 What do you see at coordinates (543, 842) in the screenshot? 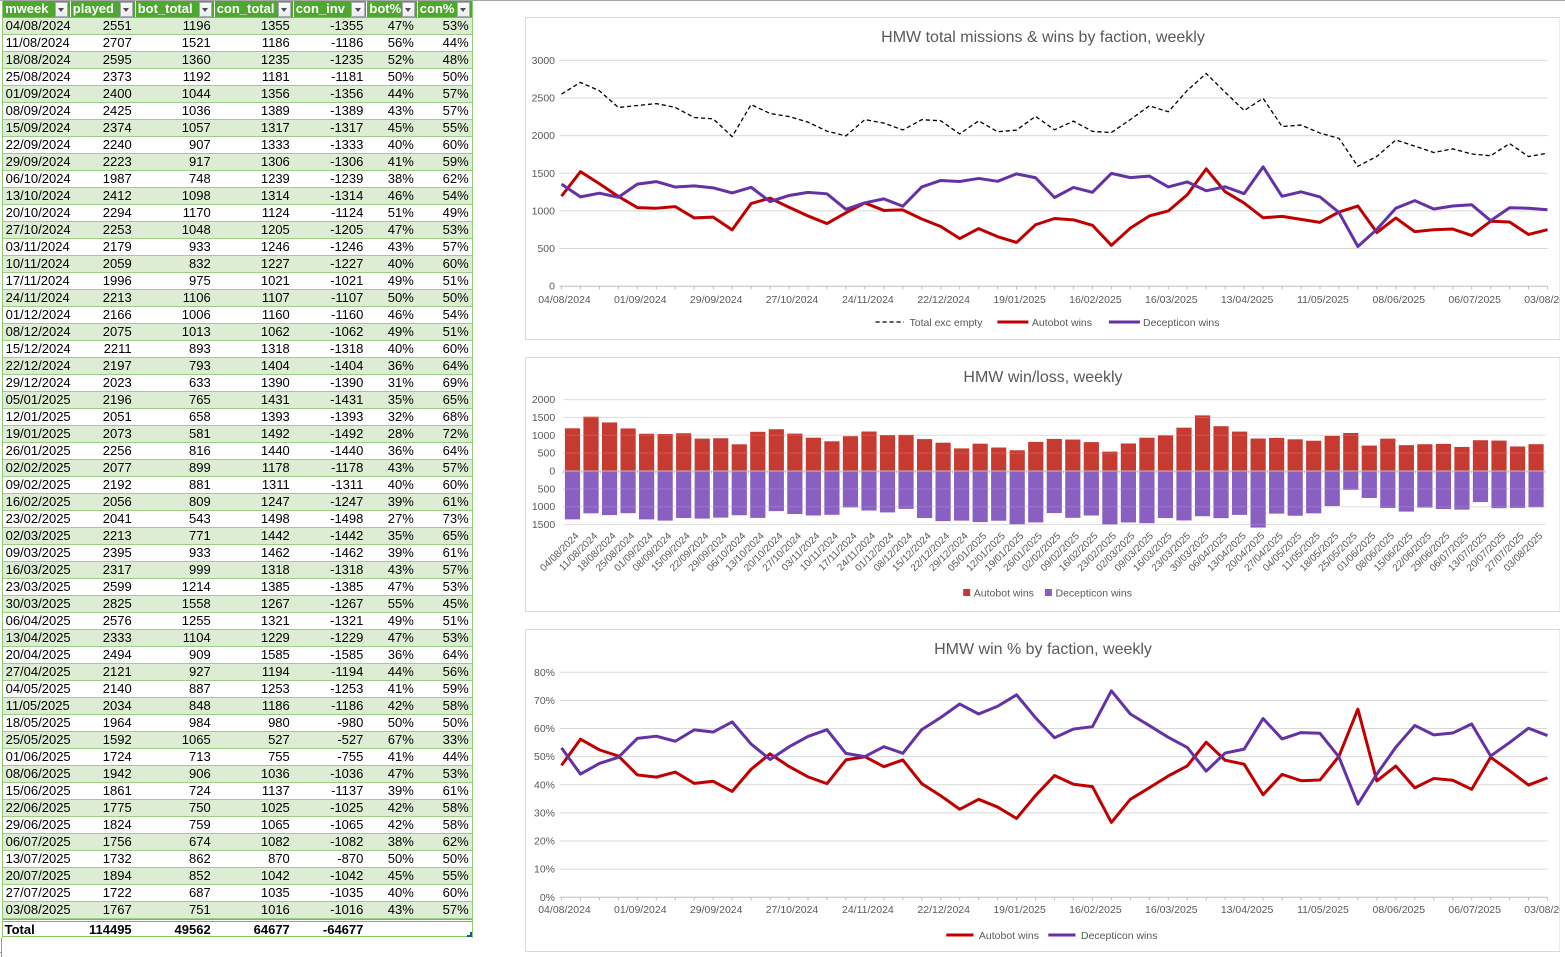
I see `svg-text: 20%` at bounding box center [543, 842].